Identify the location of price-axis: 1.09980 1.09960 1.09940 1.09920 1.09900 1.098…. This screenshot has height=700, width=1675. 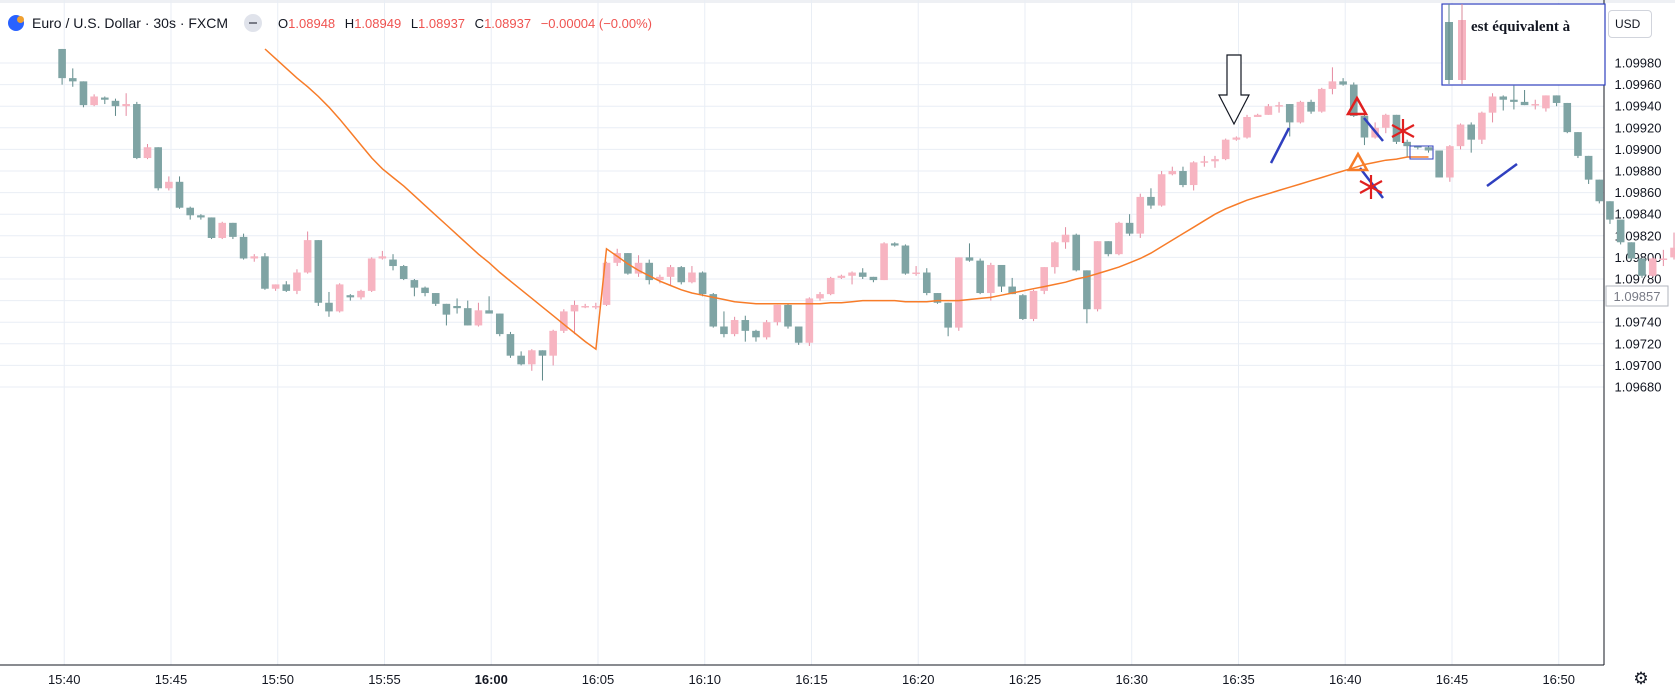
(1632, 332).